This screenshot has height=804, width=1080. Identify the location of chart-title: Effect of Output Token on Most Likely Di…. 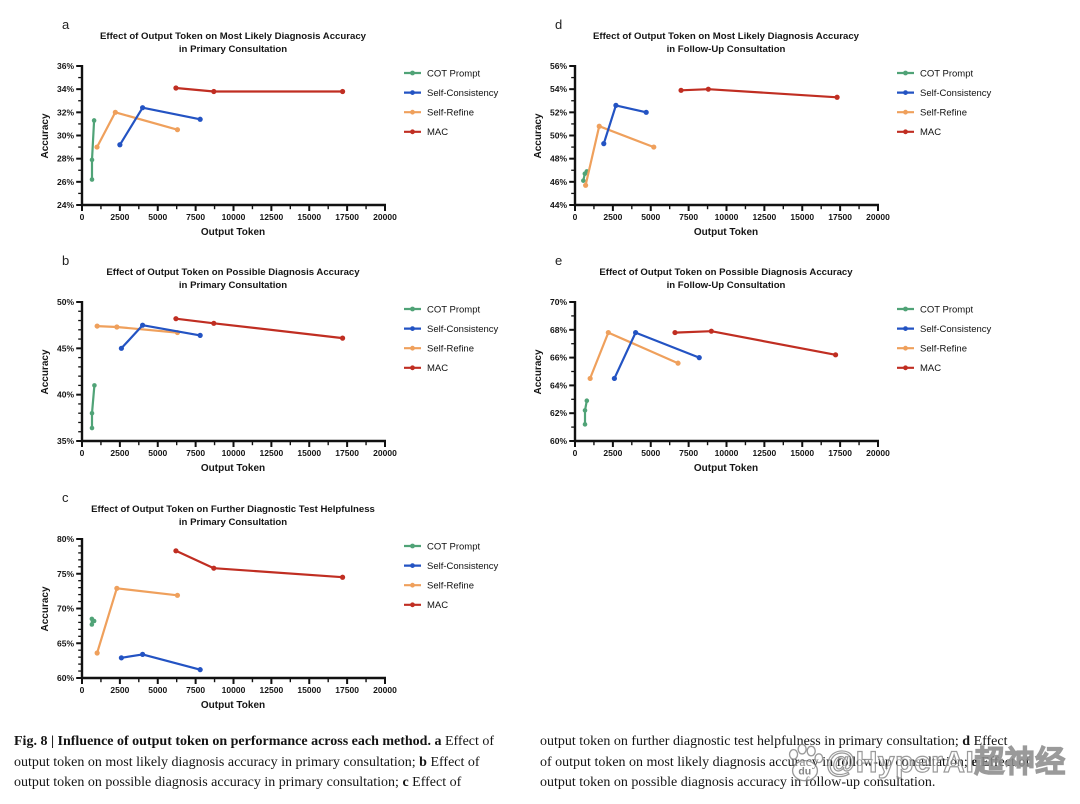
(726, 36).